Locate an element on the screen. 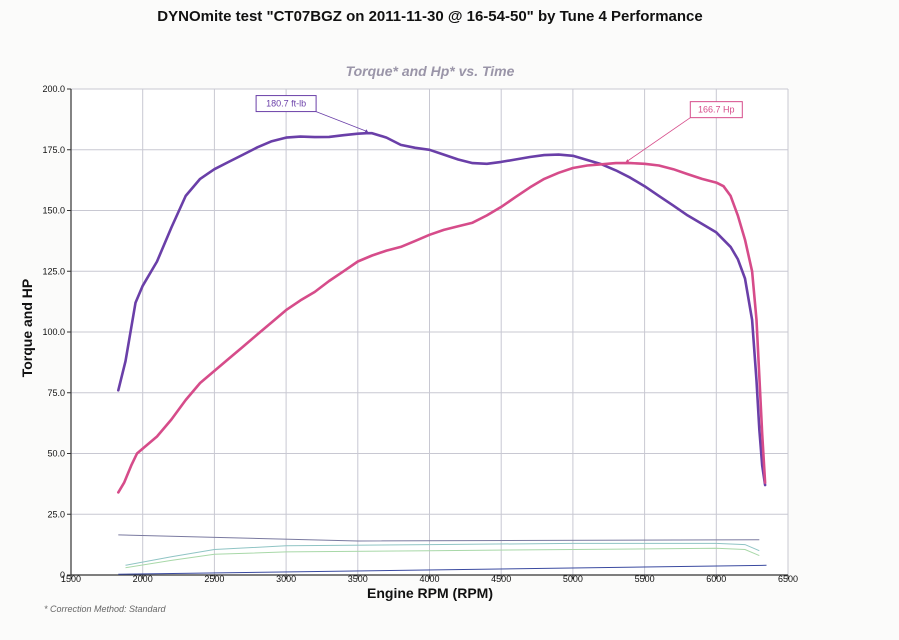 The width and height of the screenshot is (899, 640). x-tick-label: 1500 is located at coordinates (71, 579).